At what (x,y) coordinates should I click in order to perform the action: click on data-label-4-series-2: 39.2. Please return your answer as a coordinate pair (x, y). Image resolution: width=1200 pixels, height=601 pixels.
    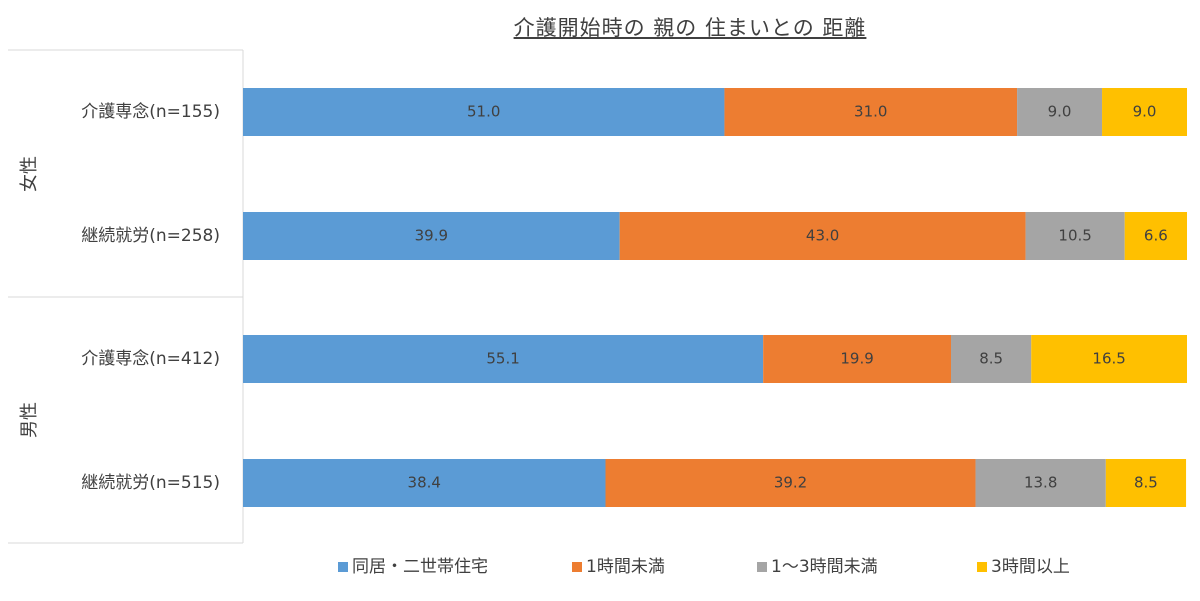
    Looking at the image, I should click on (790, 483).